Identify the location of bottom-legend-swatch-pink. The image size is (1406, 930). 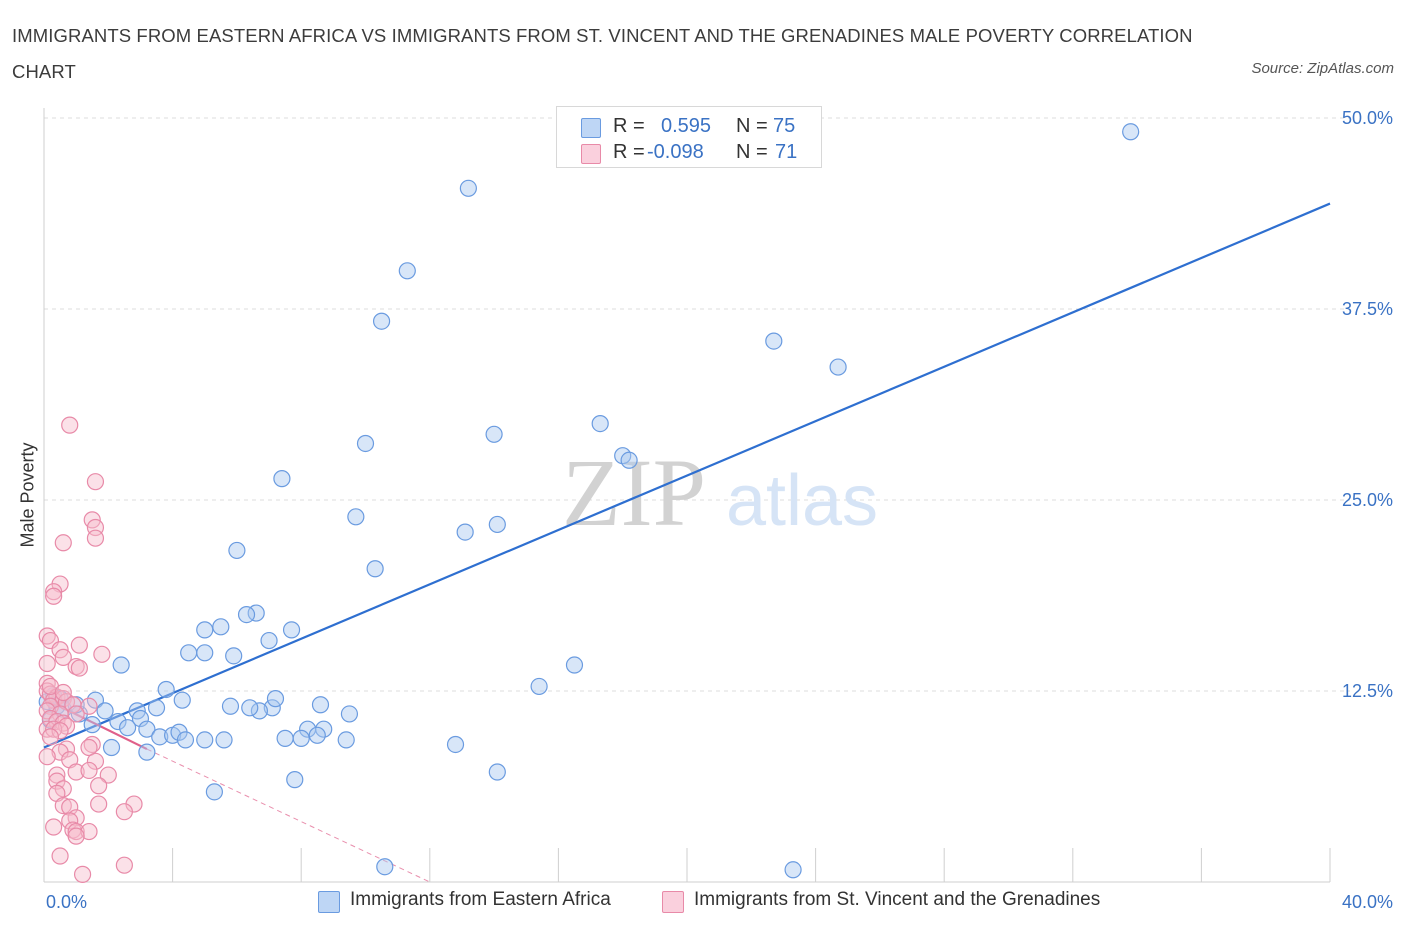
(673, 902).